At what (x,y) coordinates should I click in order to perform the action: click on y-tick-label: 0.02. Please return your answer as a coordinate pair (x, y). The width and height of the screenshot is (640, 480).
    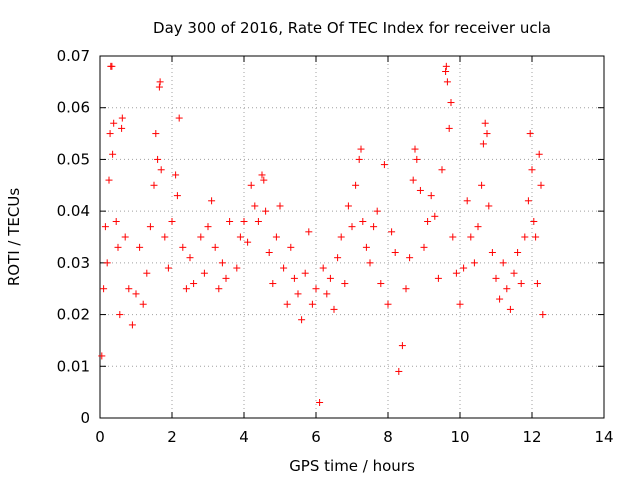
    Looking at the image, I should click on (73, 315).